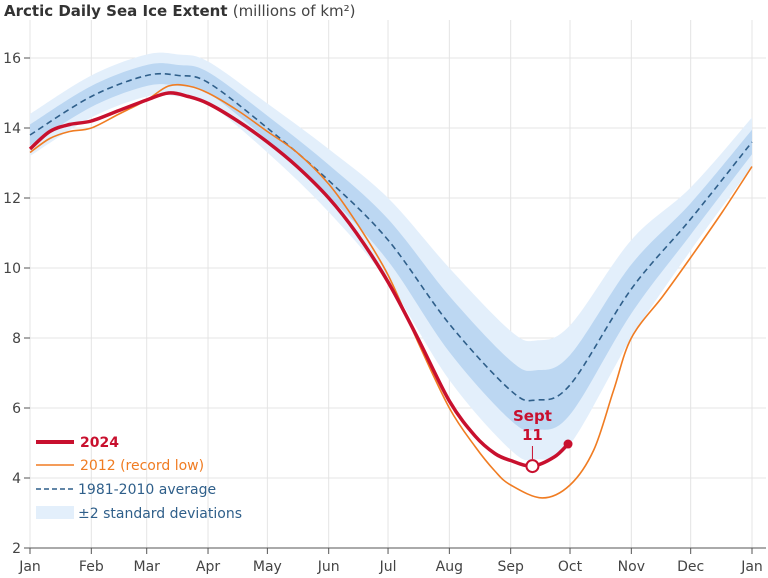  What do you see at coordinates (16, 549) in the screenshot?
I see `y-tick-label: 2` at bounding box center [16, 549].